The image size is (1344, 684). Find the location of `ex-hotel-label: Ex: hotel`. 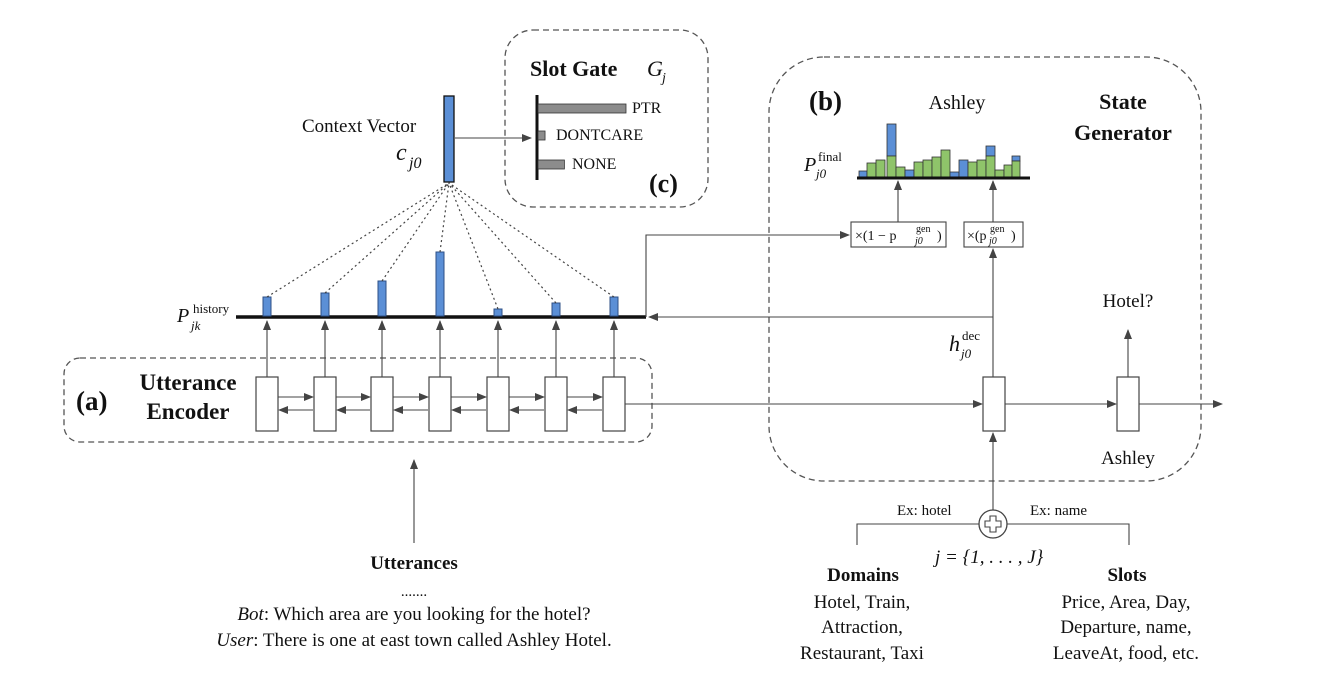

ex-hotel-label: Ex: hotel is located at coordinates (924, 511).